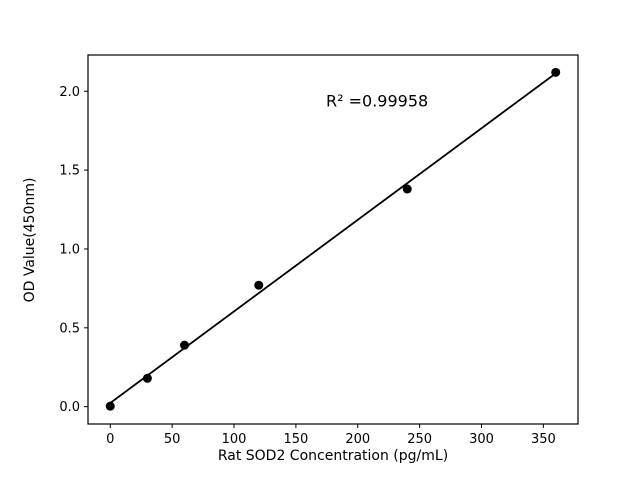  I want to click on x-axis-label: Rat SOD2 Concentration (pg/mL), so click(333, 456).